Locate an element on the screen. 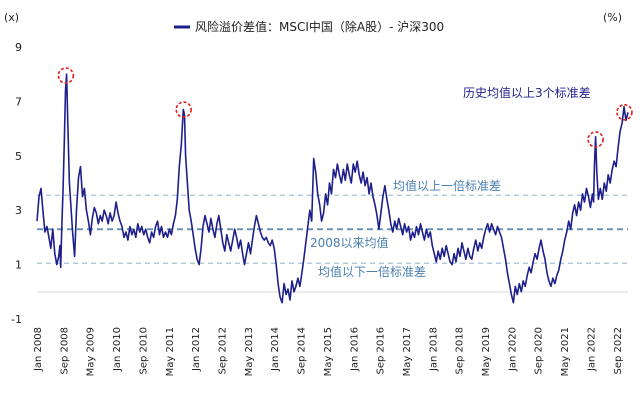 Image resolution: width=640 pixels, height=401 pixels. x-tick-label: Sep 2022 is located at coordinates (618, 350).